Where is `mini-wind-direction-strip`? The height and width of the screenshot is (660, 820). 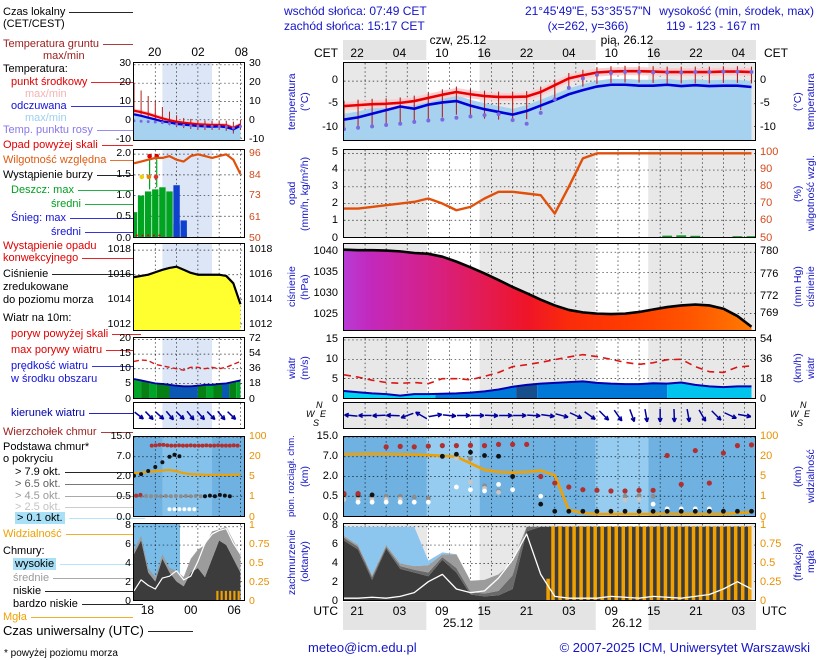 mini-wind-direction-strip is located at coordinates (189, 415).